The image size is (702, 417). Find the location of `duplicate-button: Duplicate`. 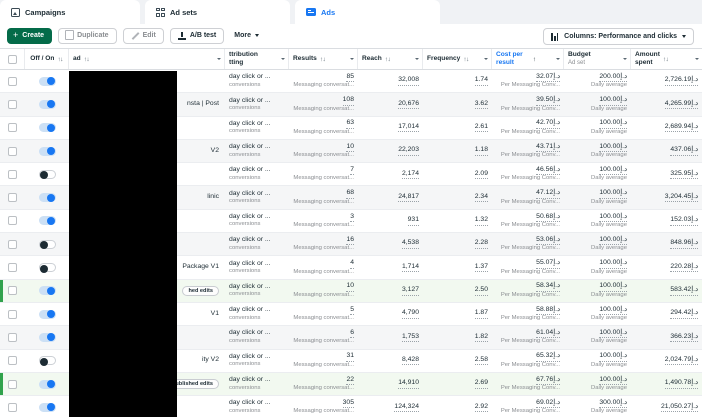

duplicate-button: Duplicate is located at coordinates (87, 35).